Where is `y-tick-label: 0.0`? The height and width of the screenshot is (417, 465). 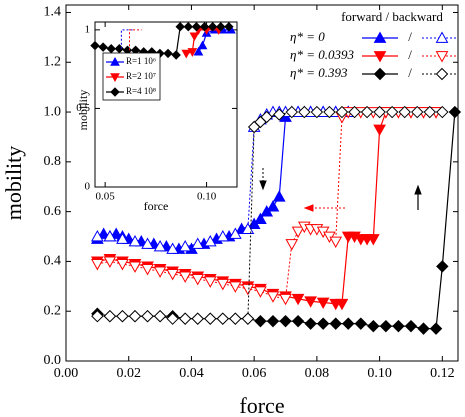
y-tick-label: 0.0 is located at coordinates (53, 360).